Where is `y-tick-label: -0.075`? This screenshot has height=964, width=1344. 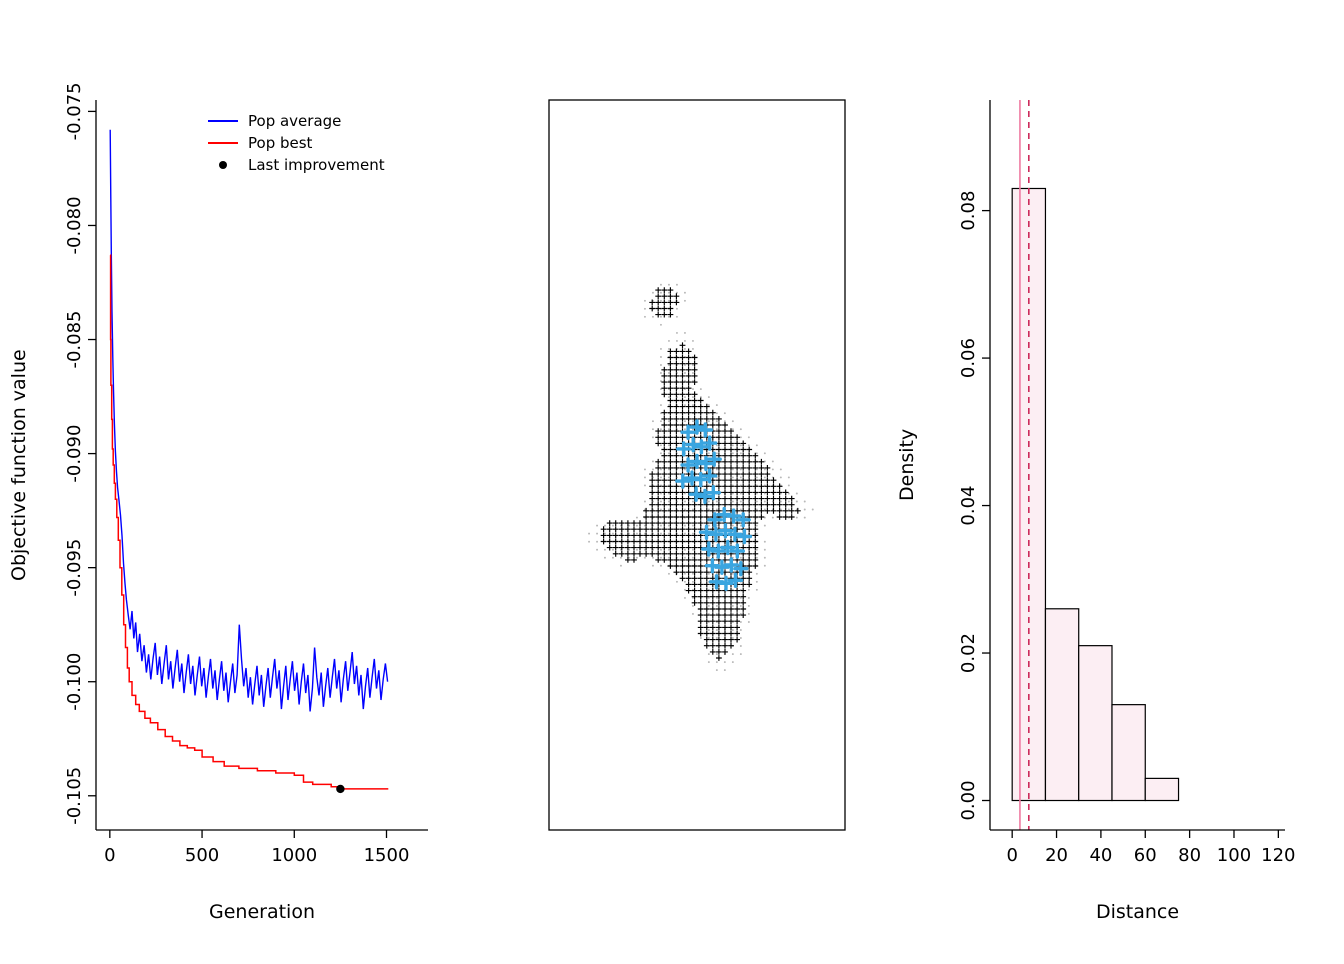 y-tick-label: -0.075 is located at coordinates (74, 111).